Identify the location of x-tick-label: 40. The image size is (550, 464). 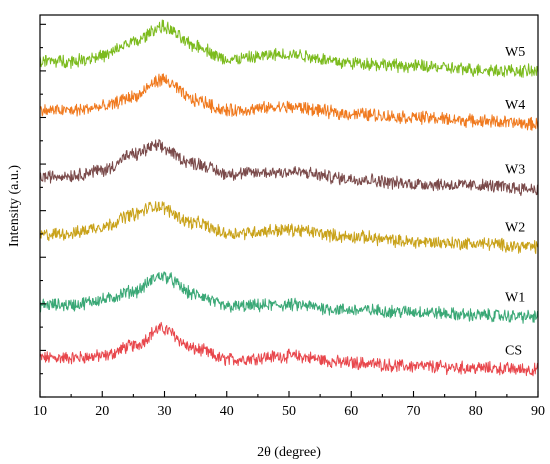
(227, 411).